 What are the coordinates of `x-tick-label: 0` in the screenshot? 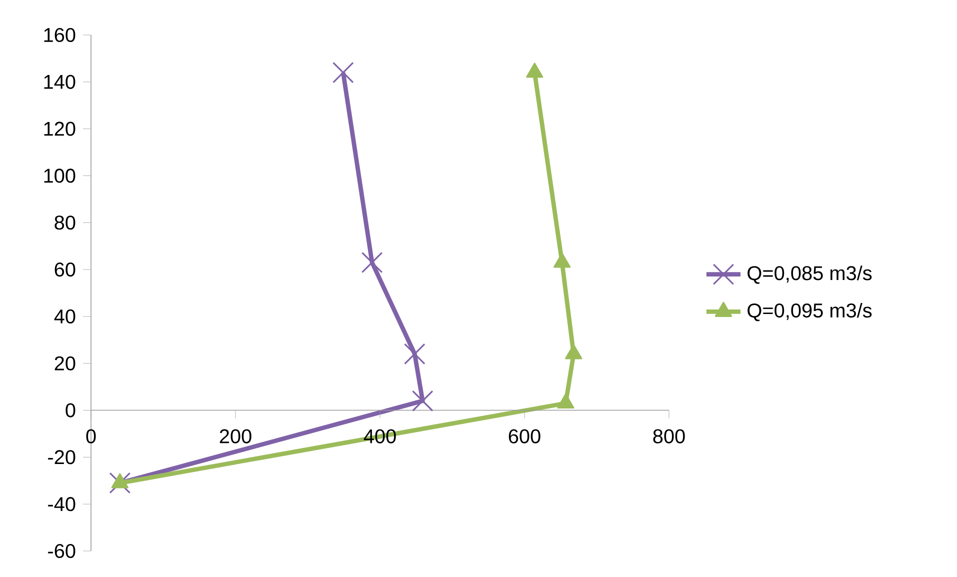 It's located at (91, 436).